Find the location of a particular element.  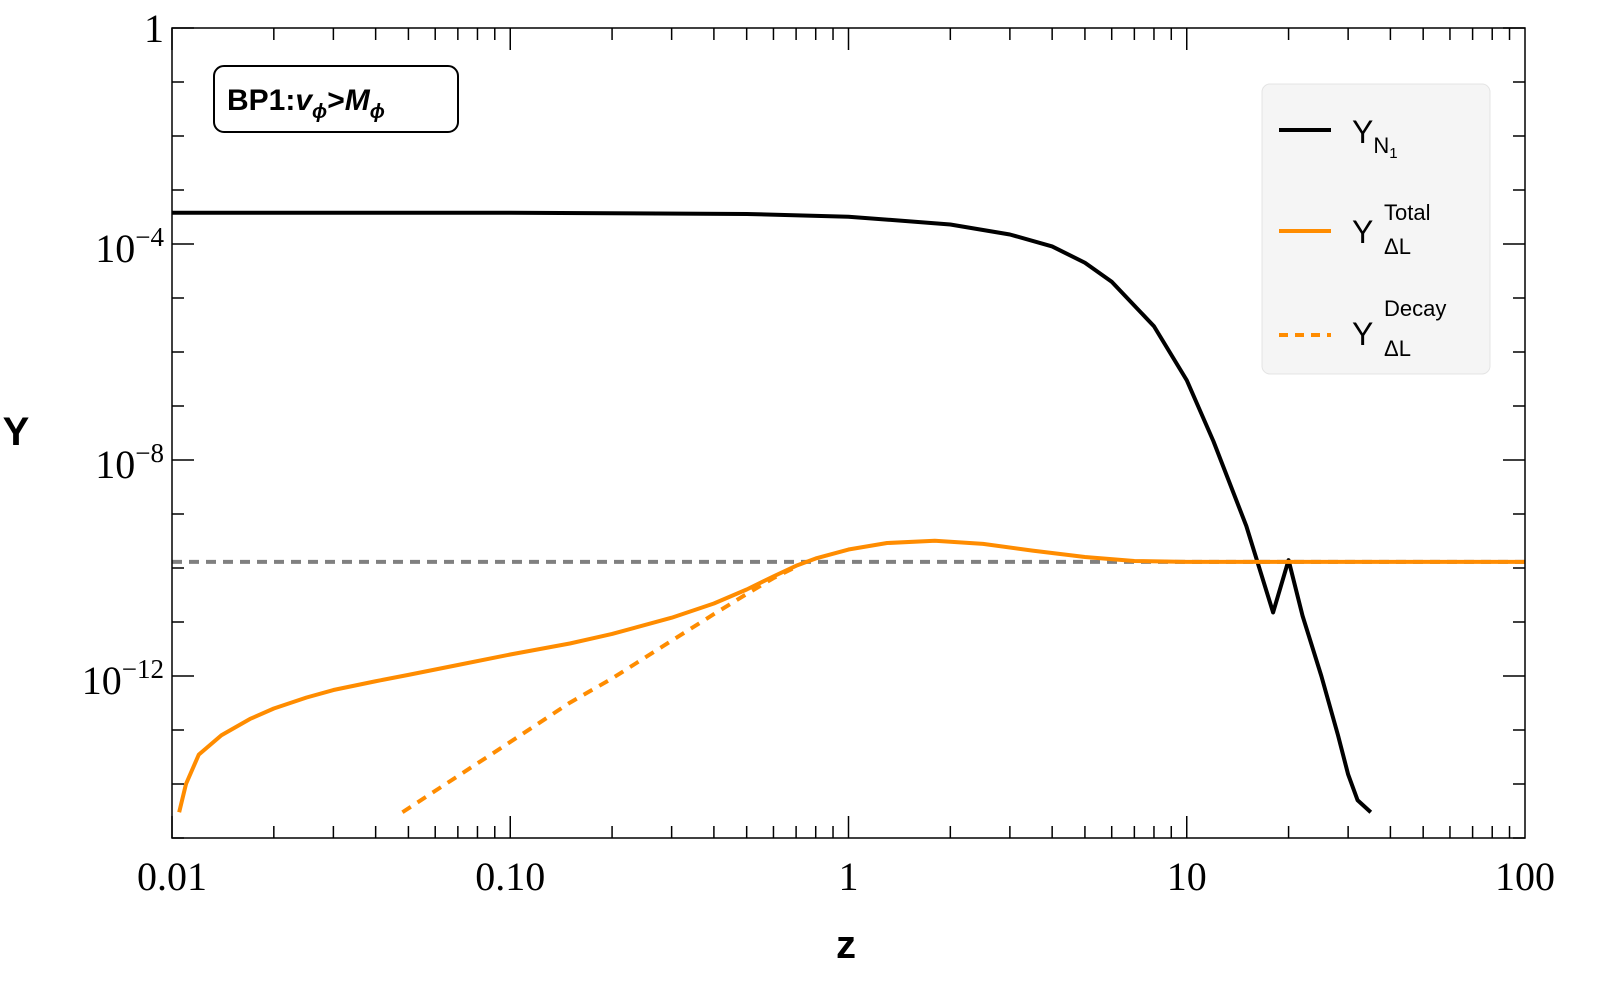

legend-sub-total: ΔL is located at coordinates (1397, 246).